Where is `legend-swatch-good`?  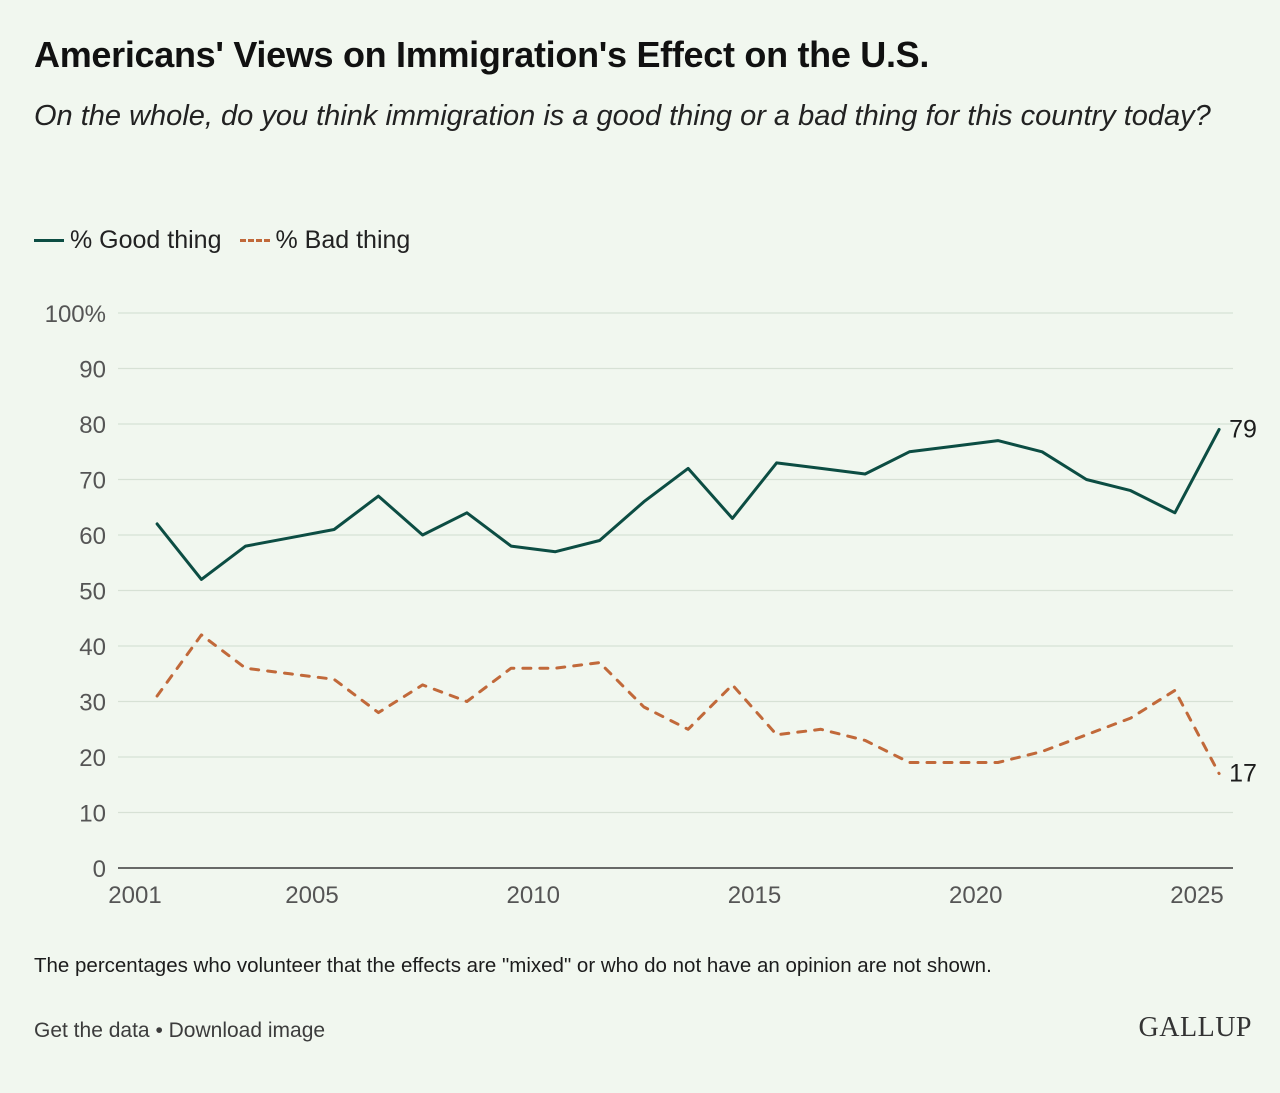
legend-swatch-good is located at coordinates (49, 240).